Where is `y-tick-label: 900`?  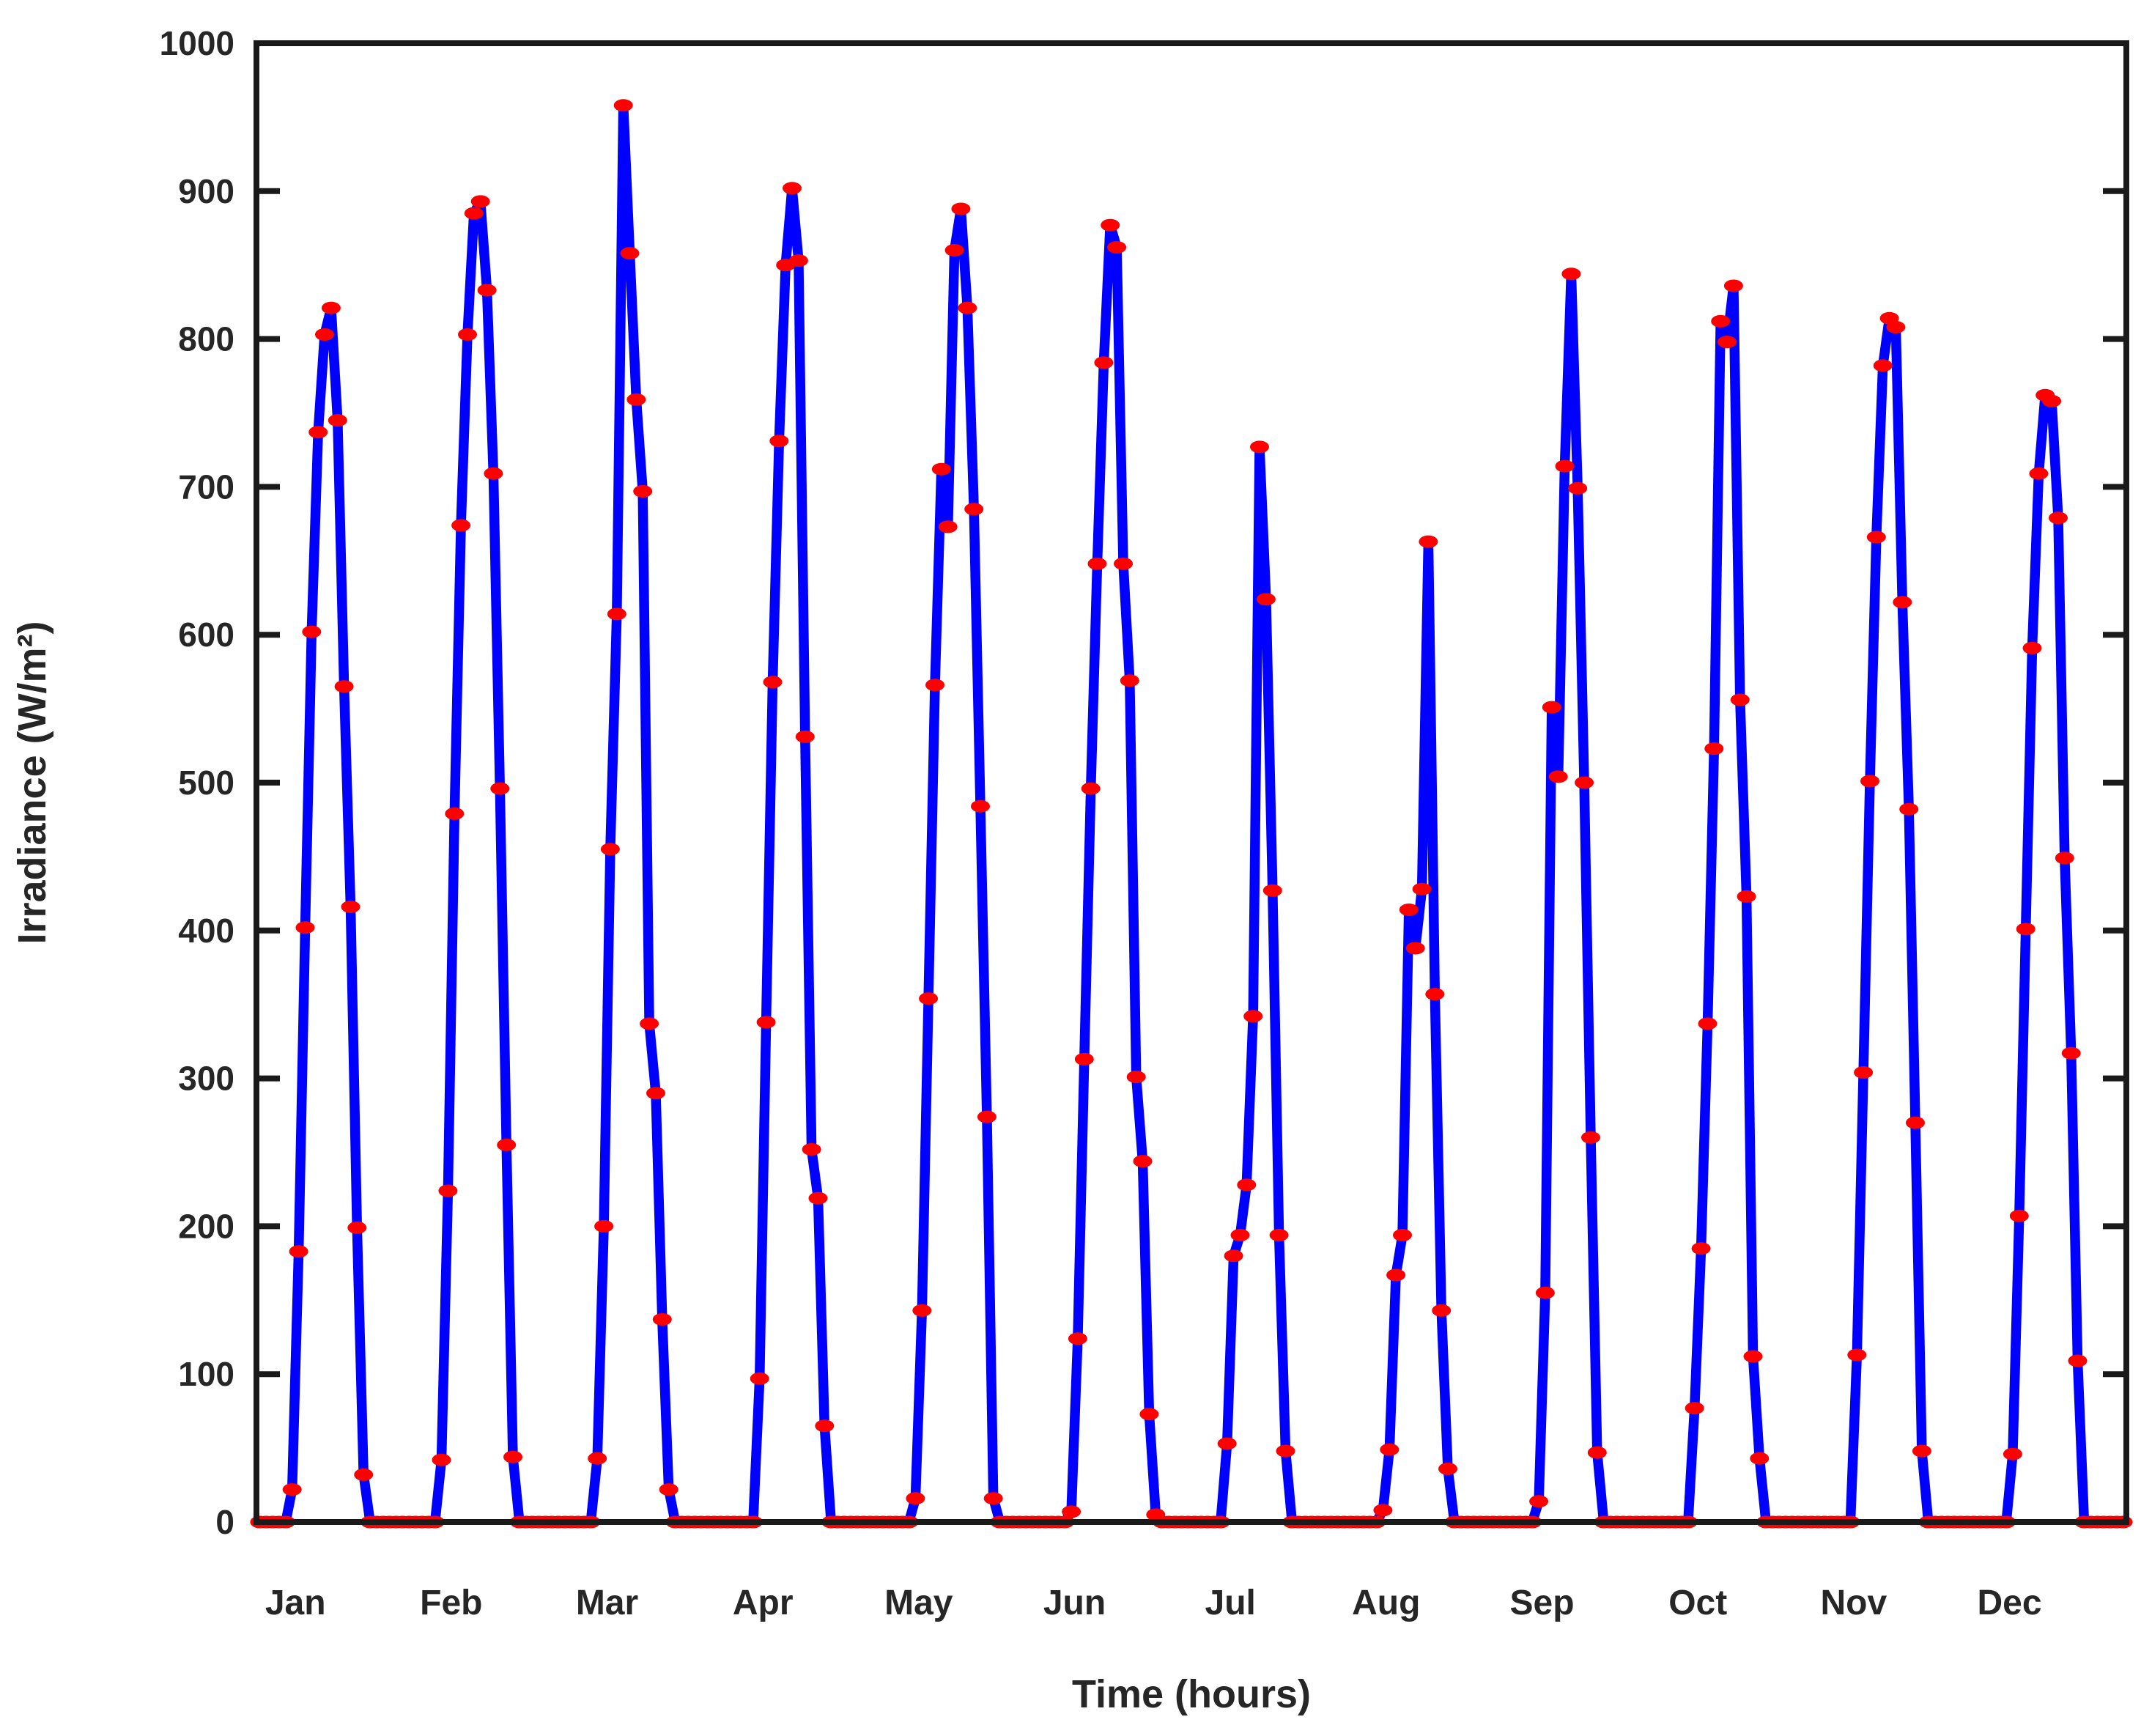
y-tick-label: 900 is located at coordinates (206, 191).